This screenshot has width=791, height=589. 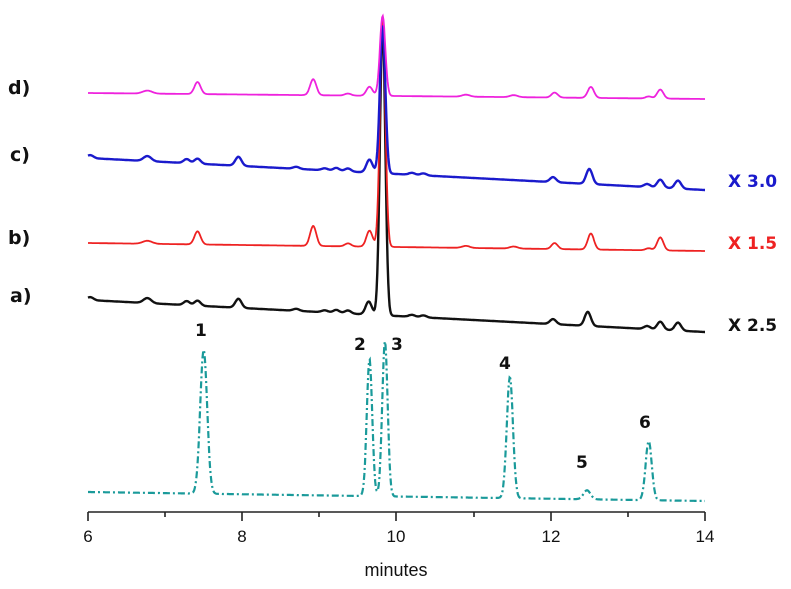 I want to click on peak-label-4: 4, so click(x=505, y=364).